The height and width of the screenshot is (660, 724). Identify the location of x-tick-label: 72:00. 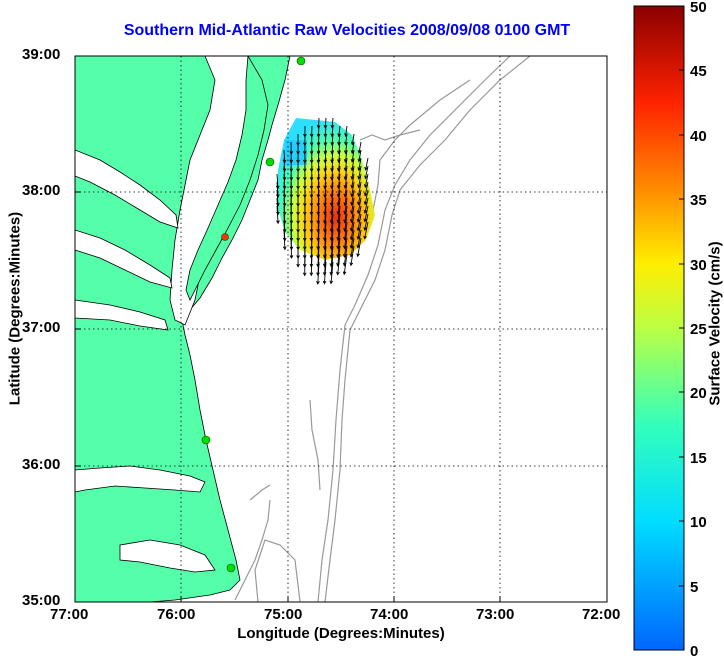
(601, 614).